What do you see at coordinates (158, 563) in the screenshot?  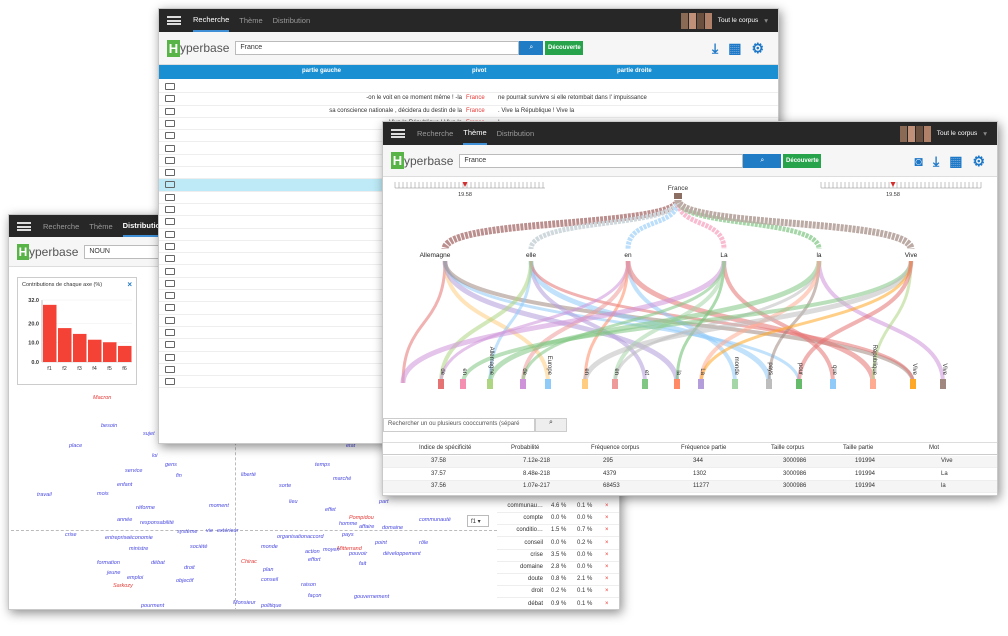 I see `map-word: débat` at bounding box center [158, 563].